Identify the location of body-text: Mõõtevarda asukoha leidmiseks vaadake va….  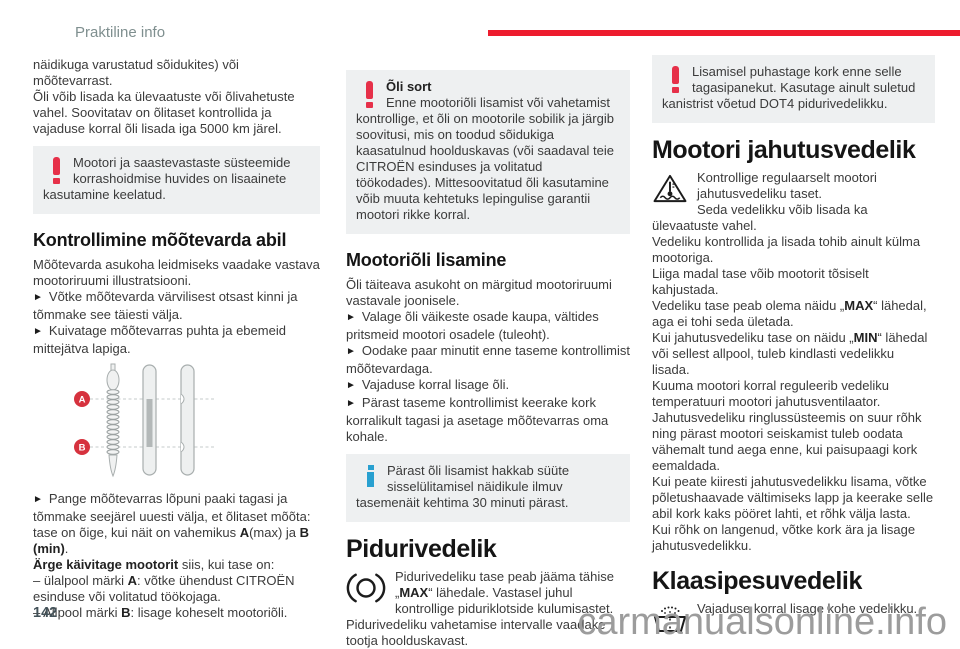
(176, 272).